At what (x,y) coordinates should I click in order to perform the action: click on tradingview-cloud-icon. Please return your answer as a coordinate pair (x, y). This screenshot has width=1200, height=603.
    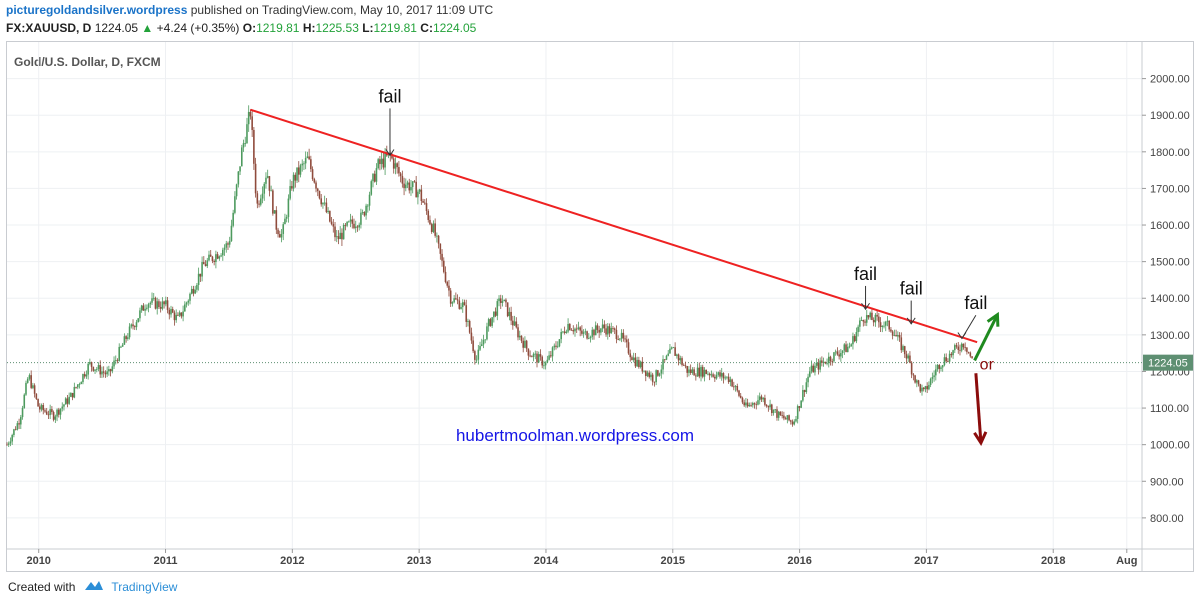
    Looking at the image, I should click on (94, 586).